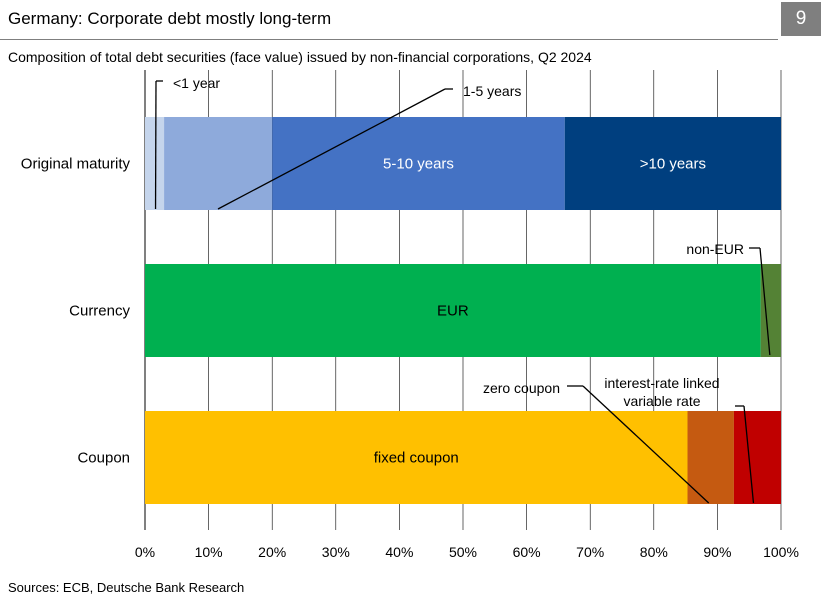 The image size is (826, 600). I want to click on callout-label: <1 year, so click(196, 83).